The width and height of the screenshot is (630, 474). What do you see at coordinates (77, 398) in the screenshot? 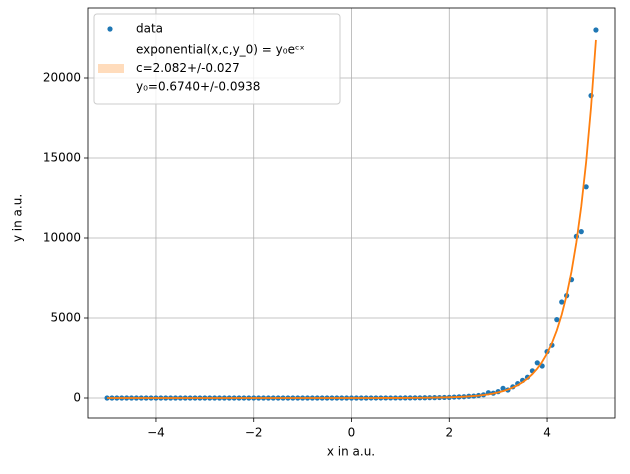
I see `y-tick-label: 0` at bounding box center [77, 398].